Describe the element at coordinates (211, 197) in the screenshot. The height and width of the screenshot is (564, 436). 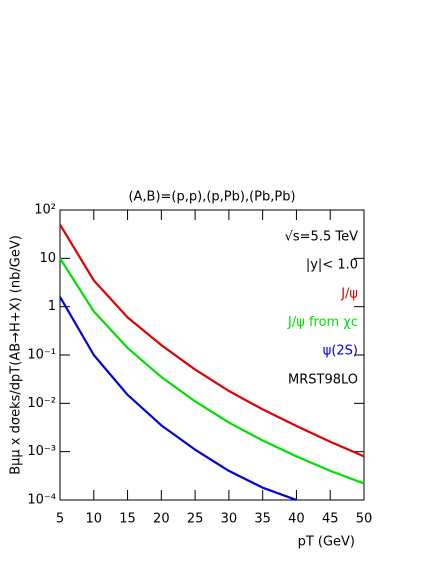
I see `chart-title: (A,B)=(p,p),(p,Pb),(Pb,Pb)` at that location.